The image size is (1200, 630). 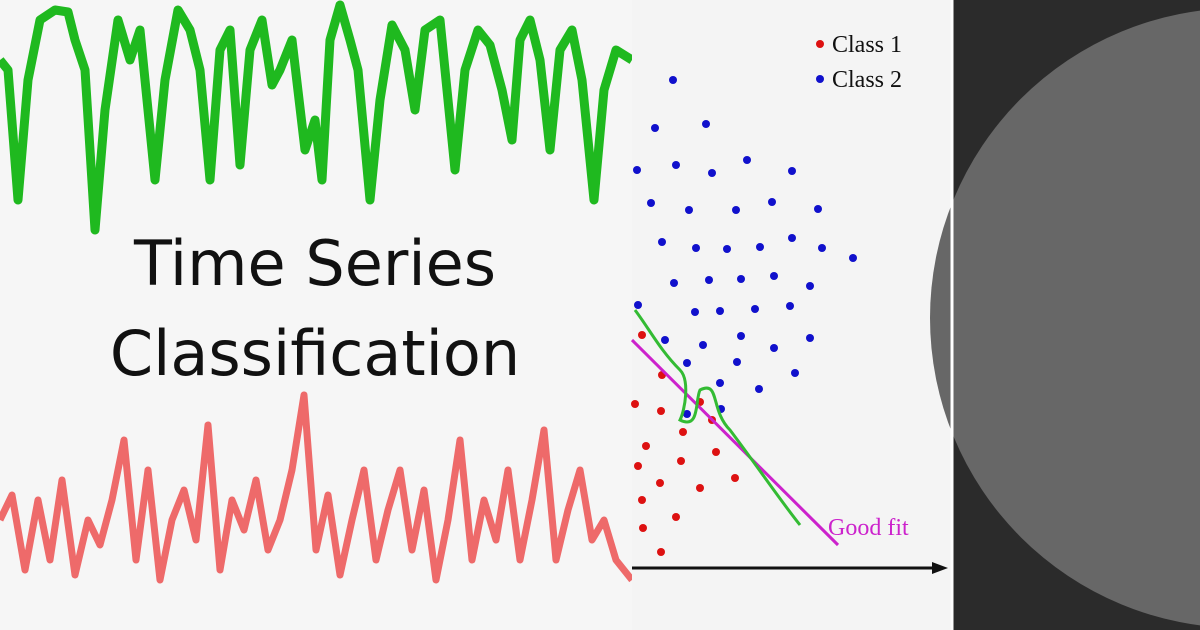 I want to click on good-fit-line, so click(x=735, y=442).